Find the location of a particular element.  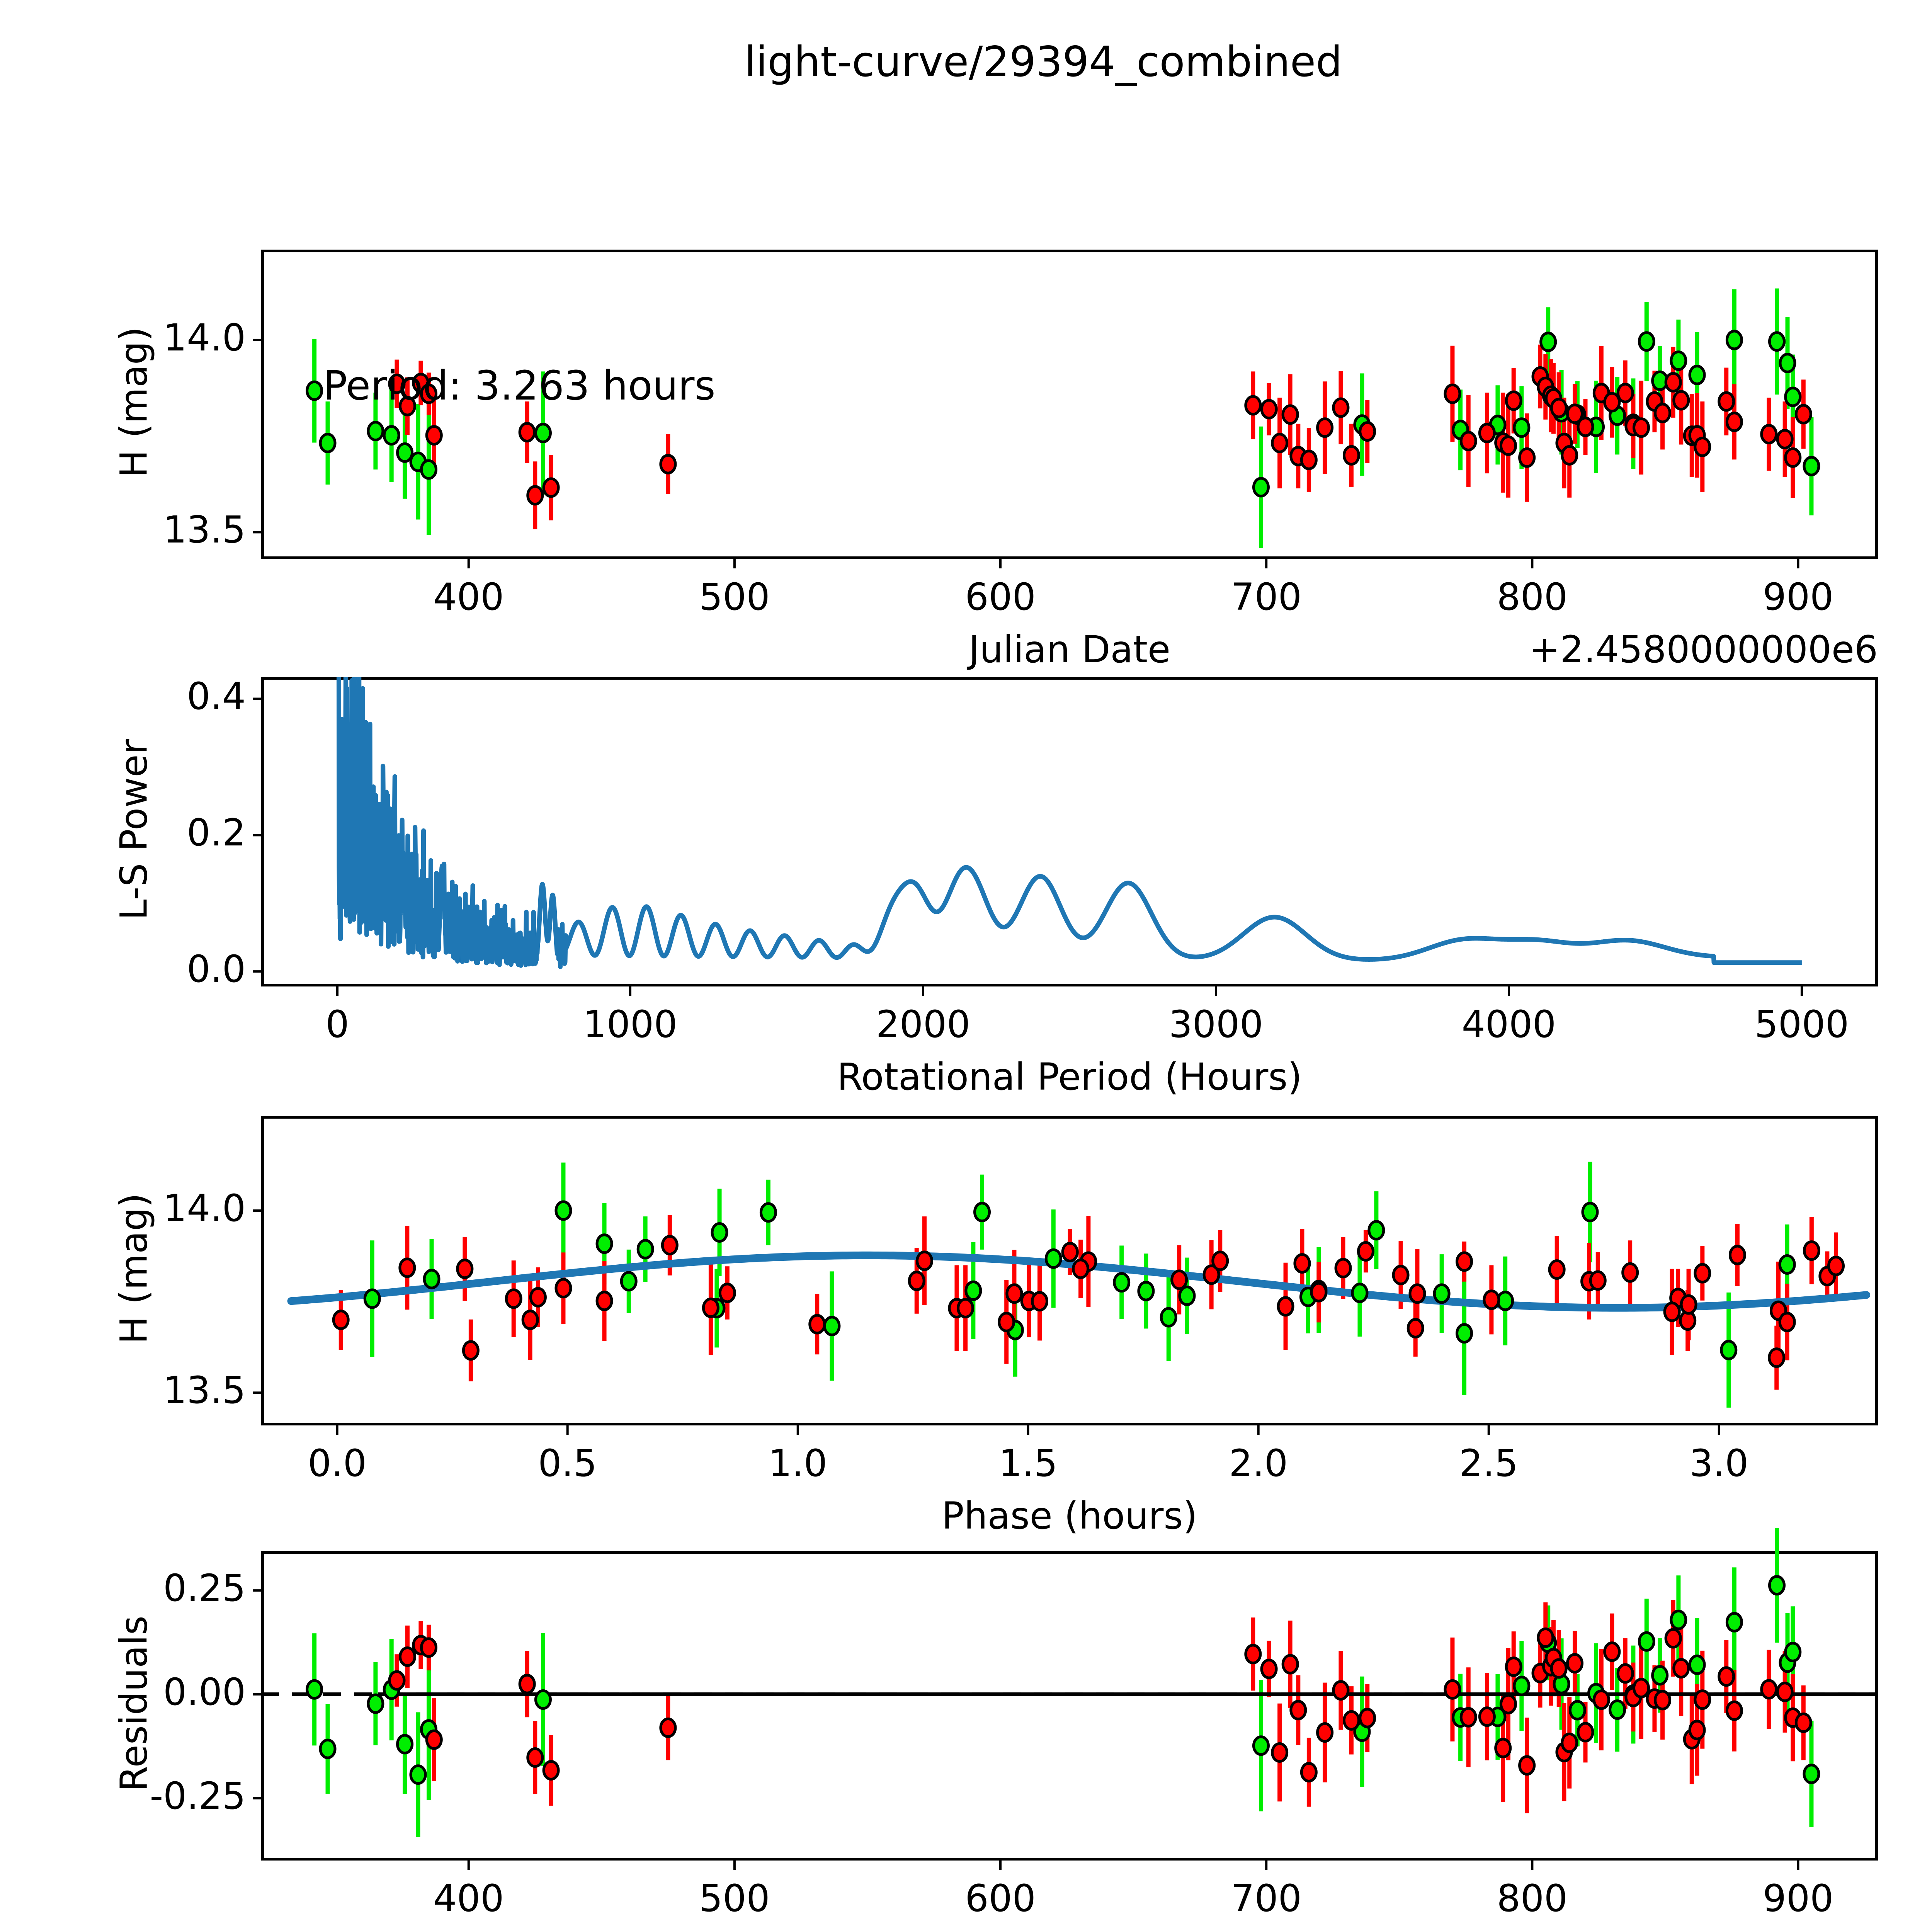

ylabel-phasefold: H (mag) is located at coordinates (134, 1269).